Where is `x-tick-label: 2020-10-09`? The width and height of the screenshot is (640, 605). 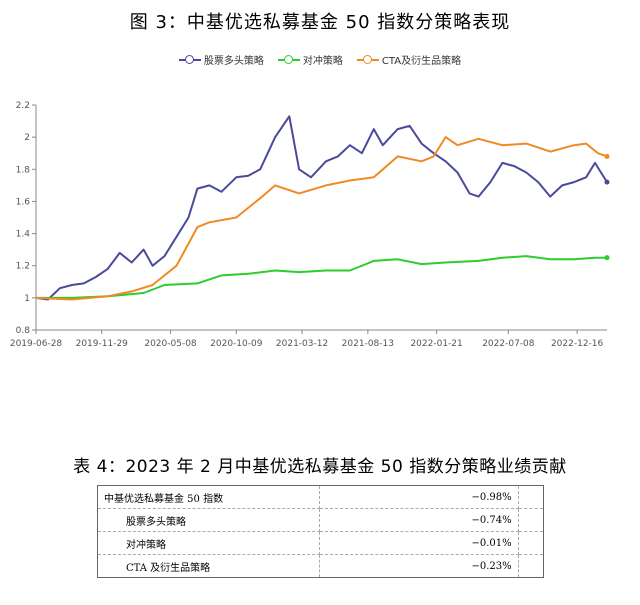 x-tick-label: 2020-10-09 is located at coordinates (236, 344).